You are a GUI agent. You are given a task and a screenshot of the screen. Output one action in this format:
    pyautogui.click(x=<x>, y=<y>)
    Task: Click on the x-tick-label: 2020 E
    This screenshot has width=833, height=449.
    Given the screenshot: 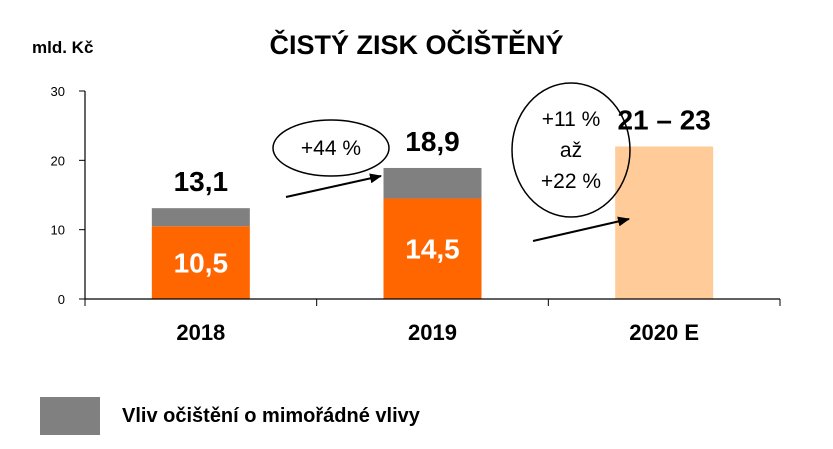 What is the action you would take?
    pyautogui.click(x=664, y=332)
    